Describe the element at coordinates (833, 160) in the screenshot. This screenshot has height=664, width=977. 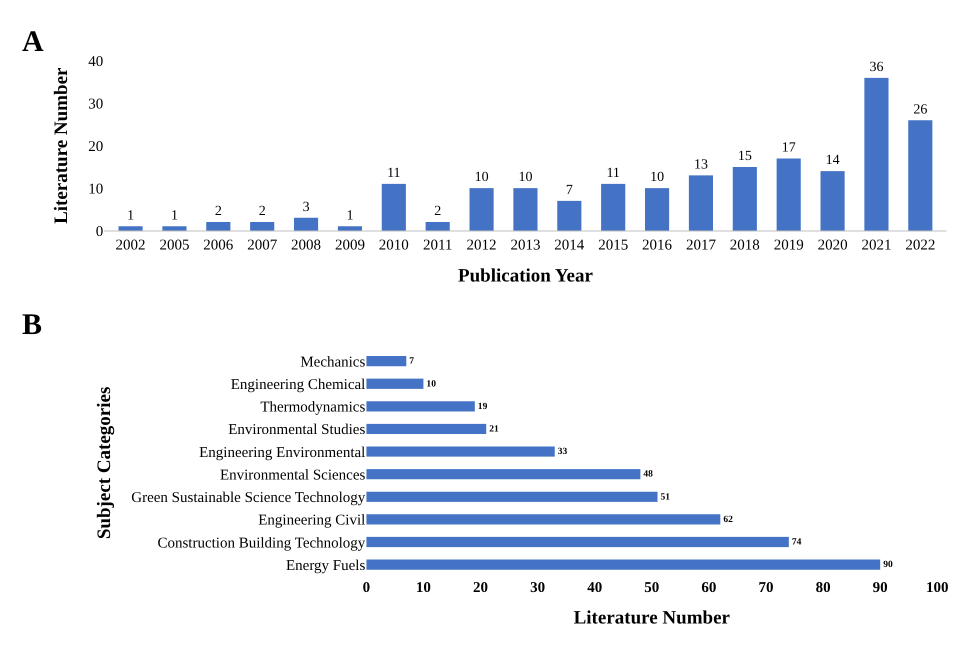
I see `data-label: 14` at that location.